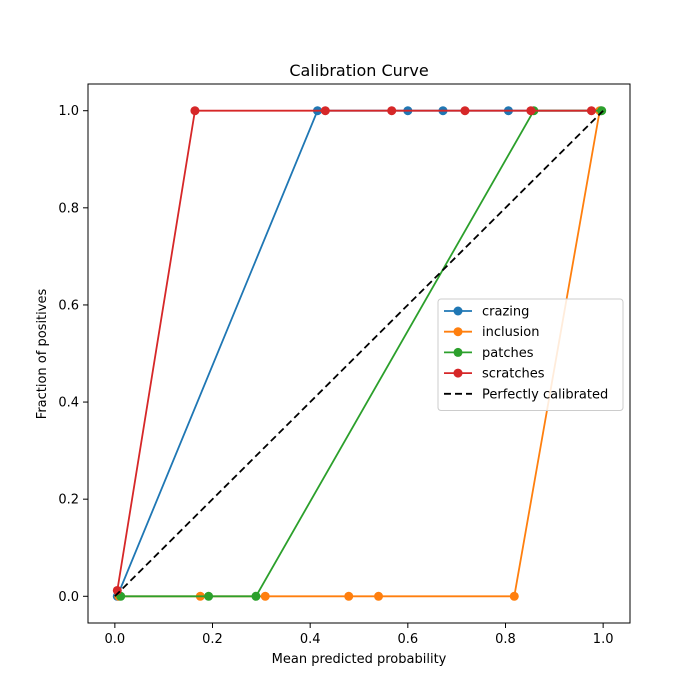  Describe the element at coordinates (358, 70) in the screenshot. I see `chart-title: Calibration Curve` at that location.